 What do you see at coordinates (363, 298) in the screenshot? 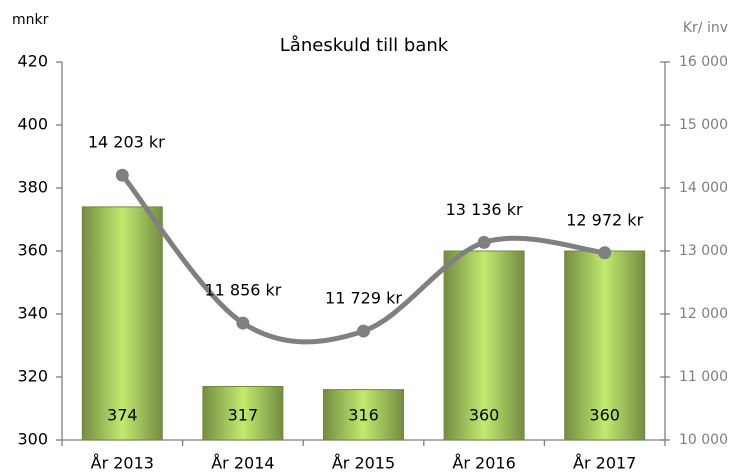
I see `line-value-label: 11 729 kr` at bounding box center [363, 298].